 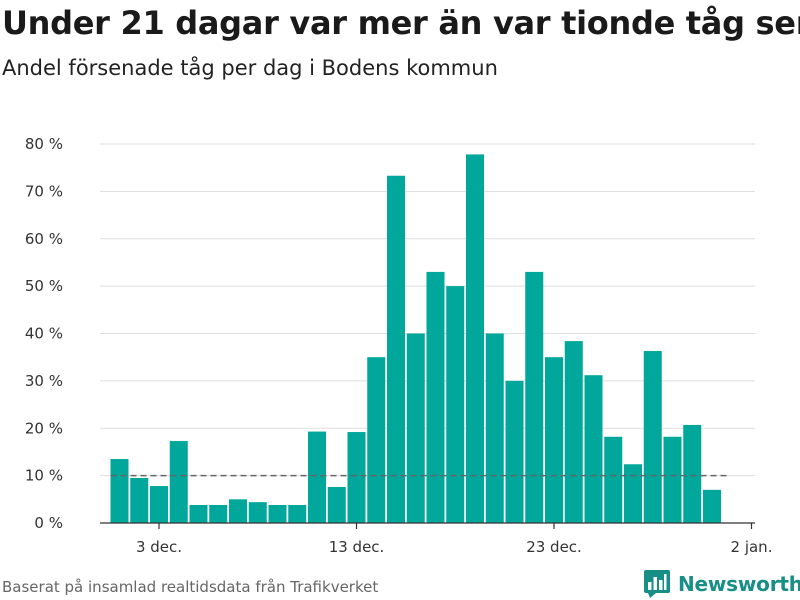 What do you see at coordinates (44, 334) in the screenshot?
I see `y-tick-label: 40 %` at bounding box center [44, 334].